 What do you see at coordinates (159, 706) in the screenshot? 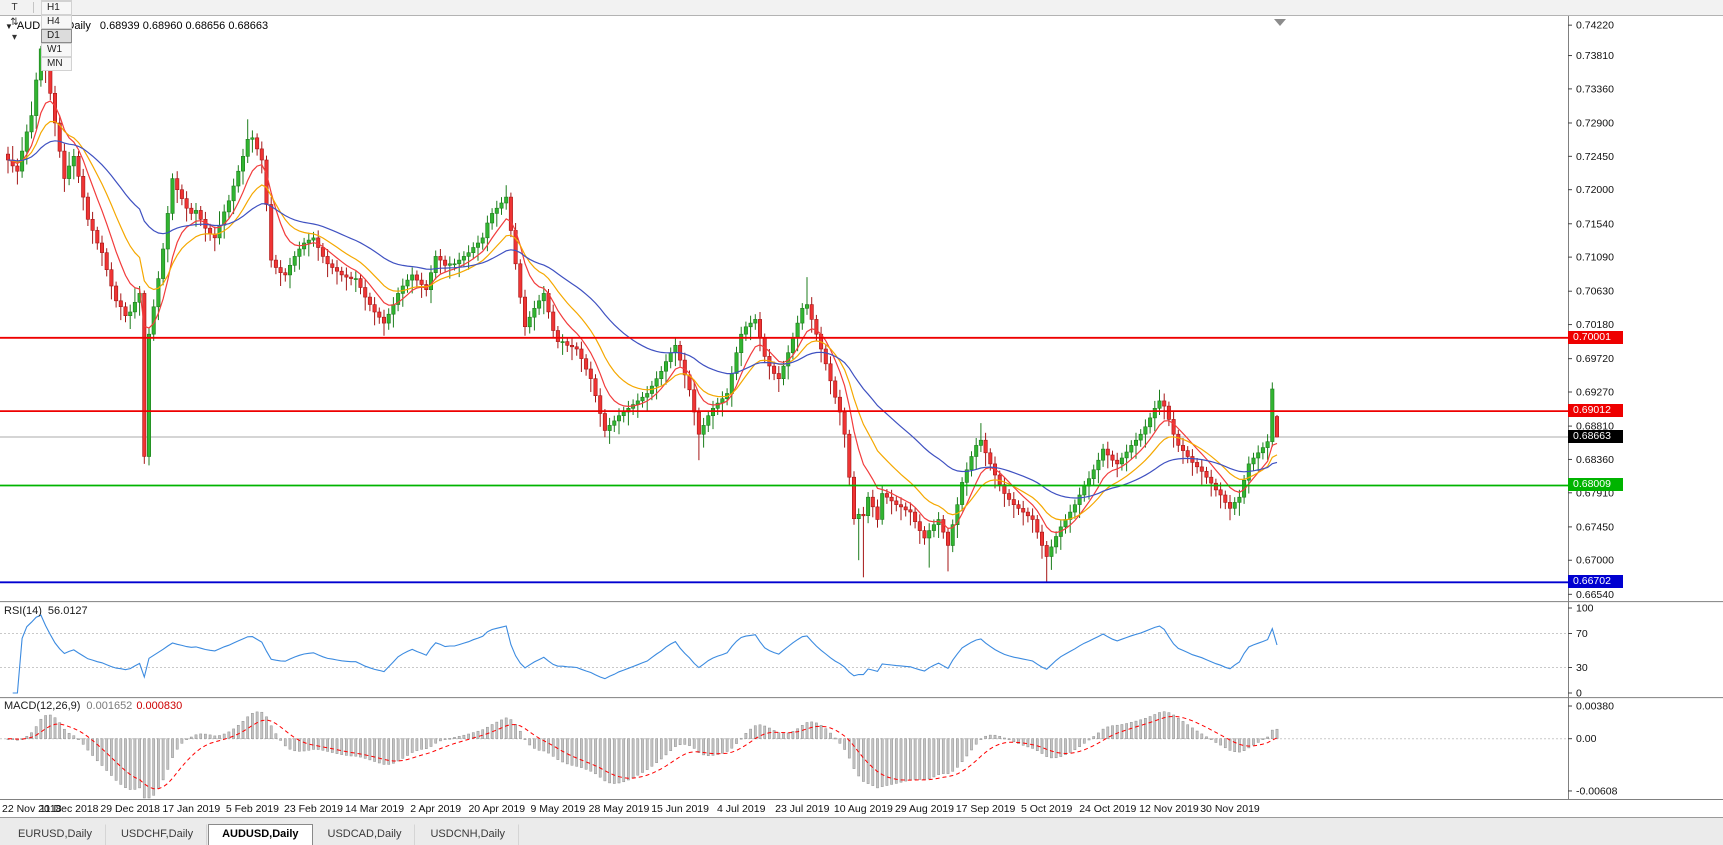
I see `macd-signal-value: 0.000830` at bounding box center [159, 706].